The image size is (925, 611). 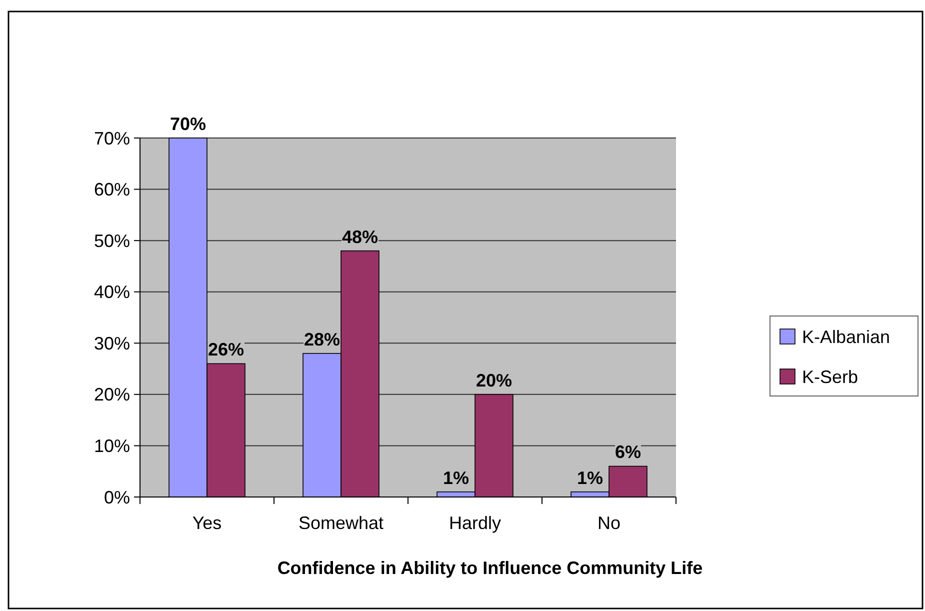 I want to click on y-tick-label: 0%, so click(x=117, y=497).